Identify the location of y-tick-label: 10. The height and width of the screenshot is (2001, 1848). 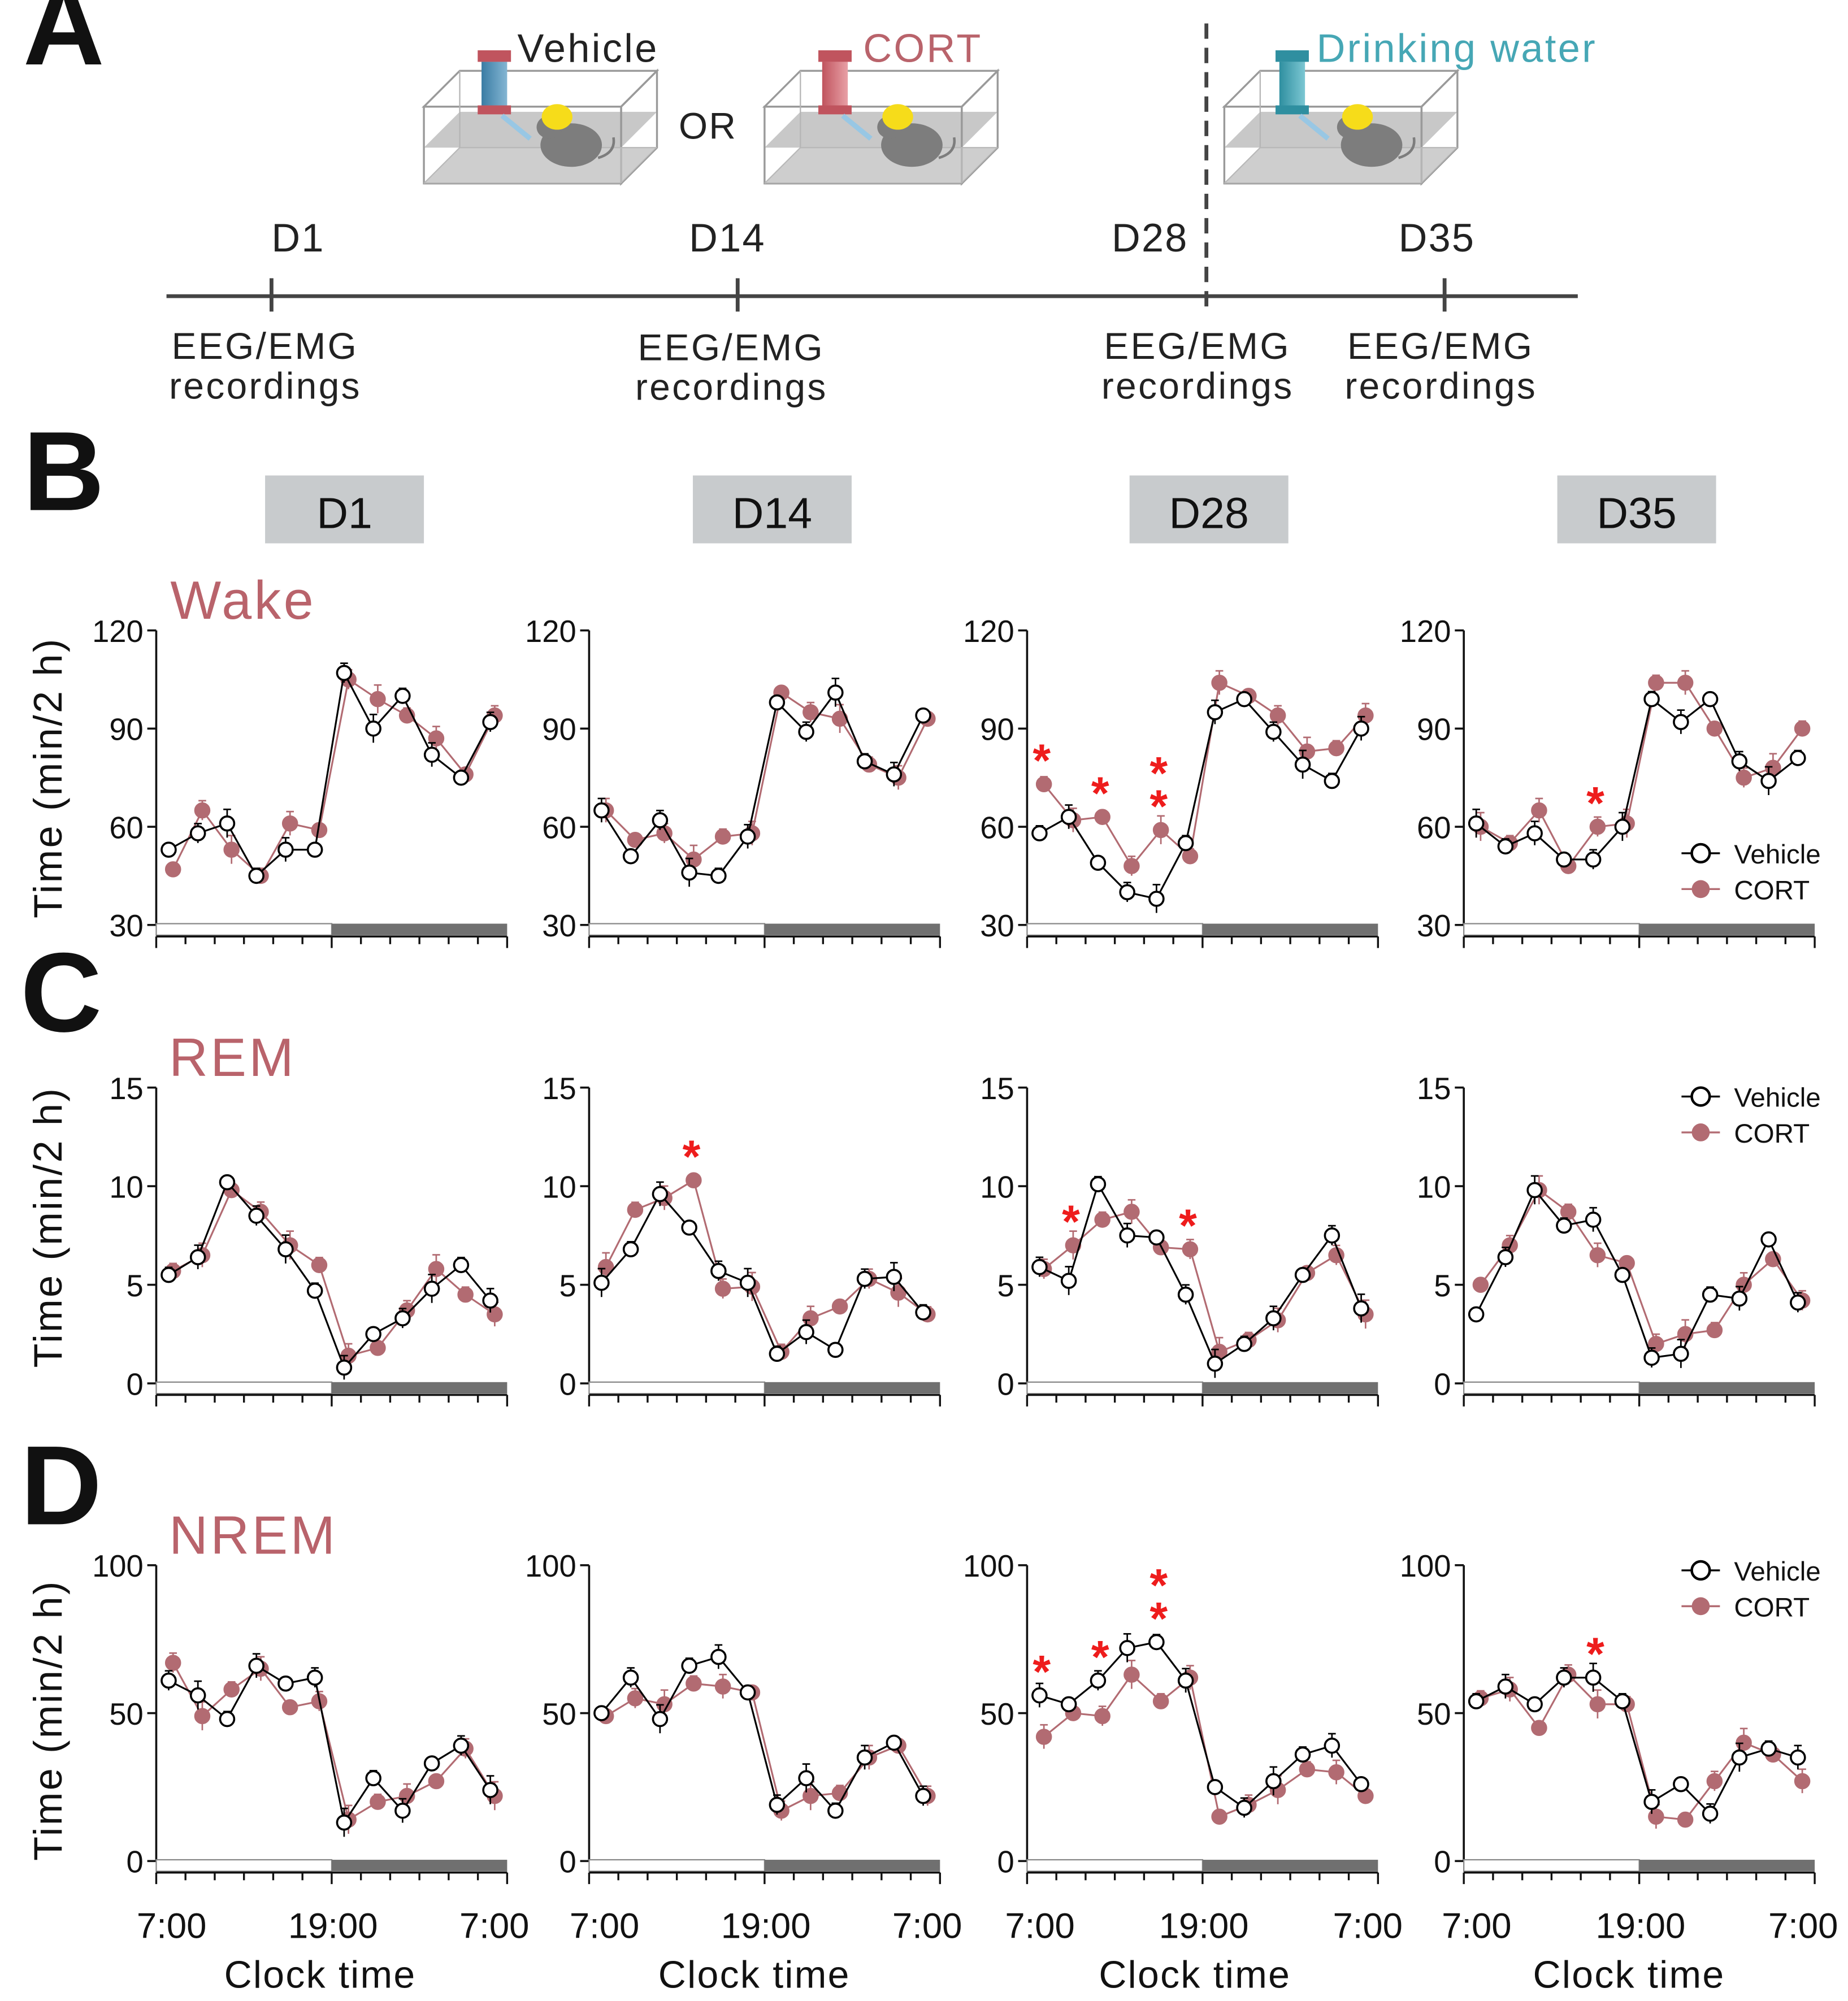
(559, 1187).